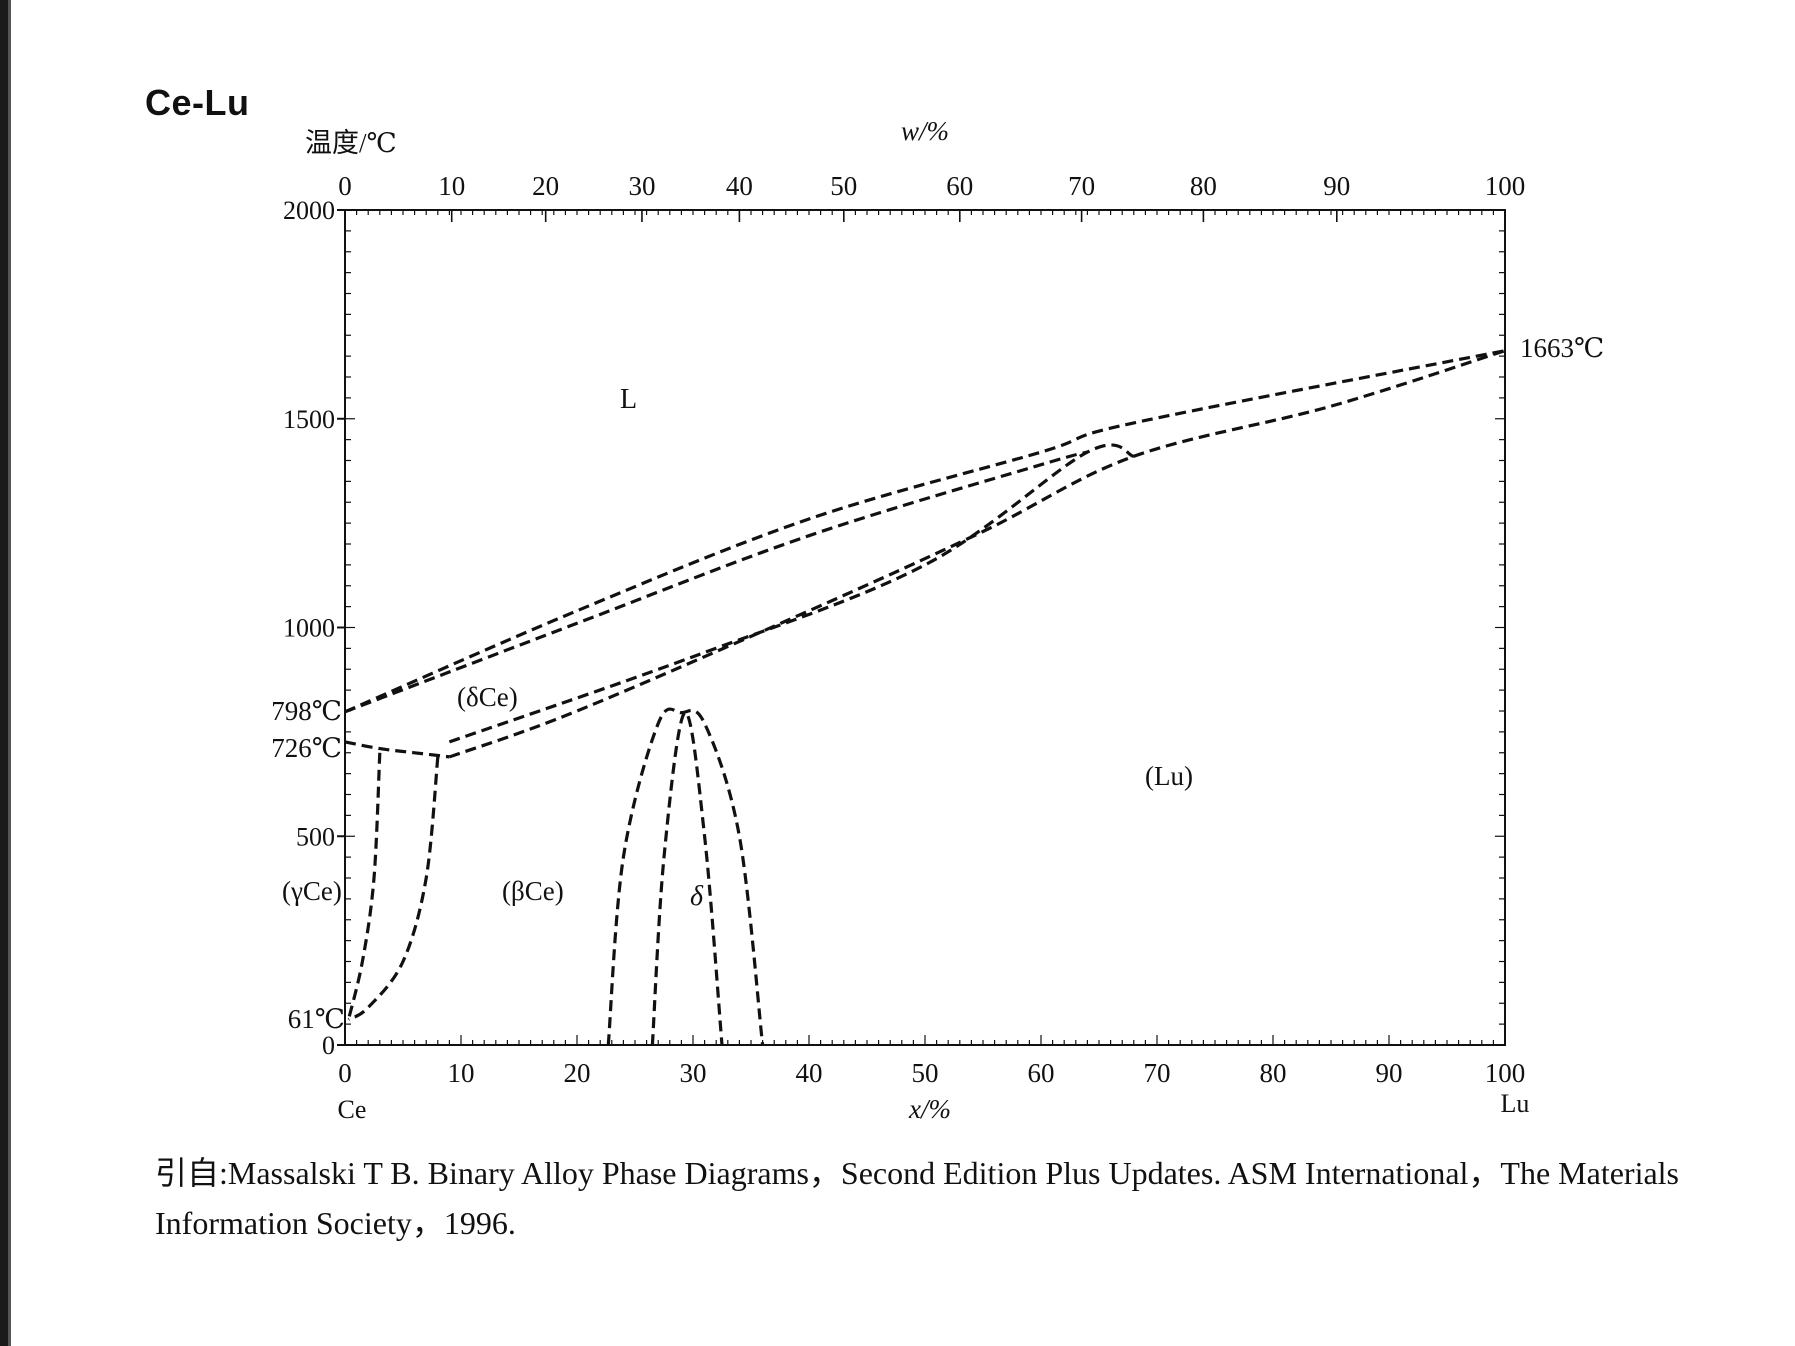 The height and width of the screenshot is (1346, 1795). Describe the element at coordinates (309, 419) in the screenshot. I see `y-tick-label: 1500` at that location.